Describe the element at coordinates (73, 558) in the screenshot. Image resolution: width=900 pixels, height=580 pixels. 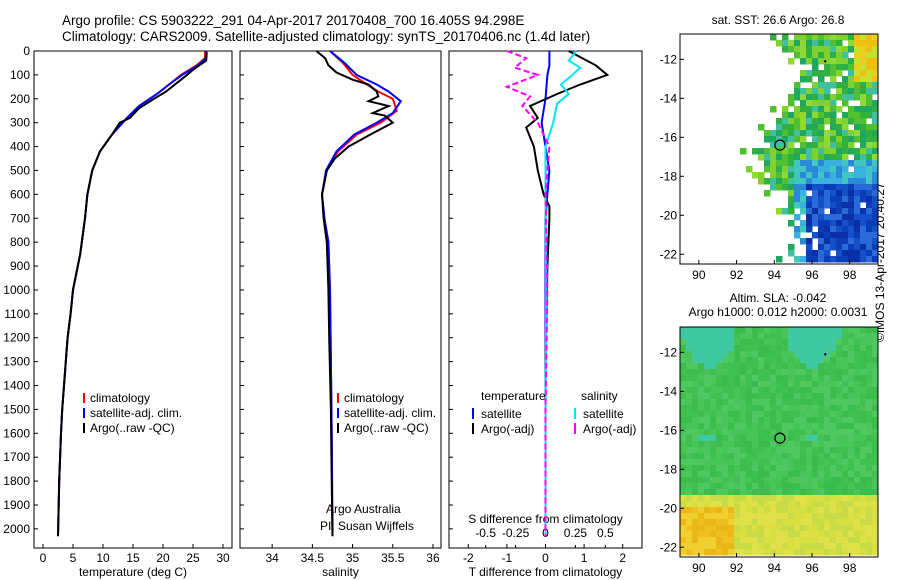
I see `x-tick-label: 5` at that location.